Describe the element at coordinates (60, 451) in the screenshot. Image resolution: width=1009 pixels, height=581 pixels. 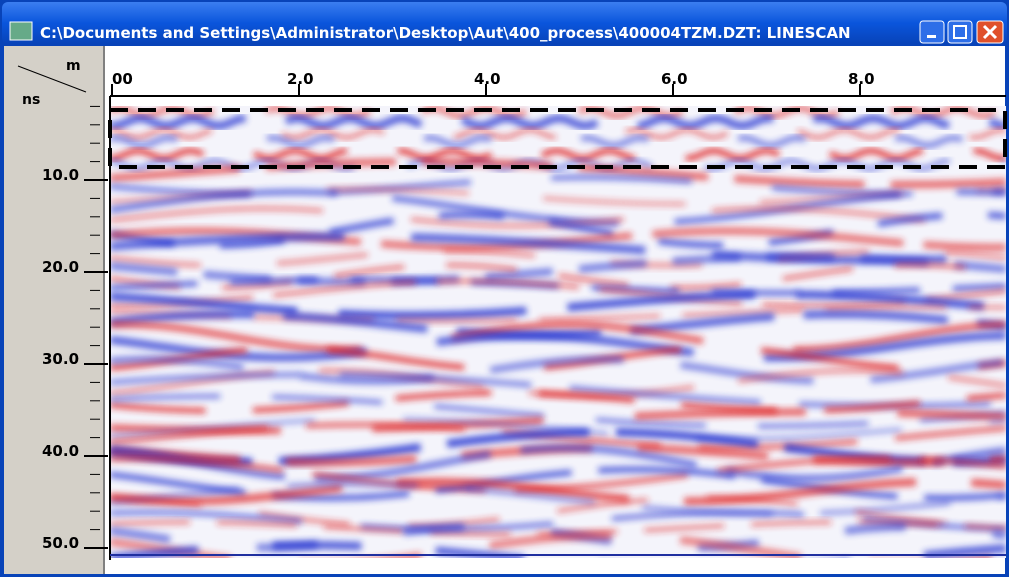
I see `y-tick-label: 40.0` at that location.